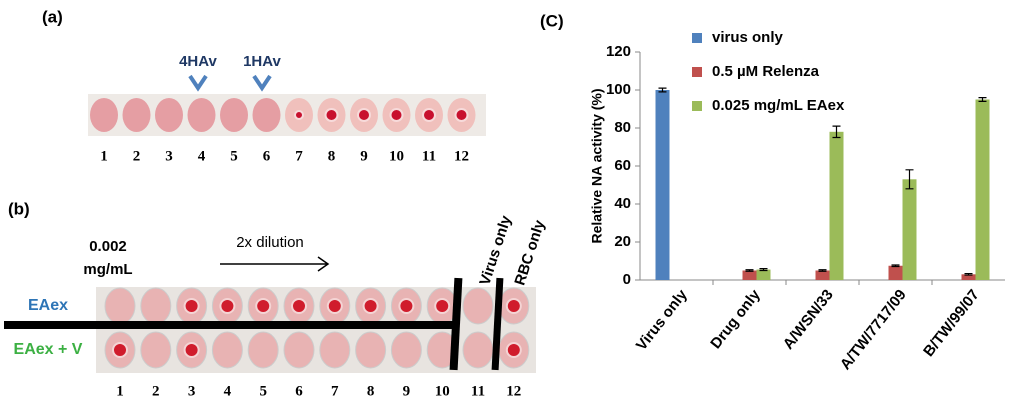 This screenshot has height=416, width=1024. I want to click on row-label: EAex, so click(48, 305).